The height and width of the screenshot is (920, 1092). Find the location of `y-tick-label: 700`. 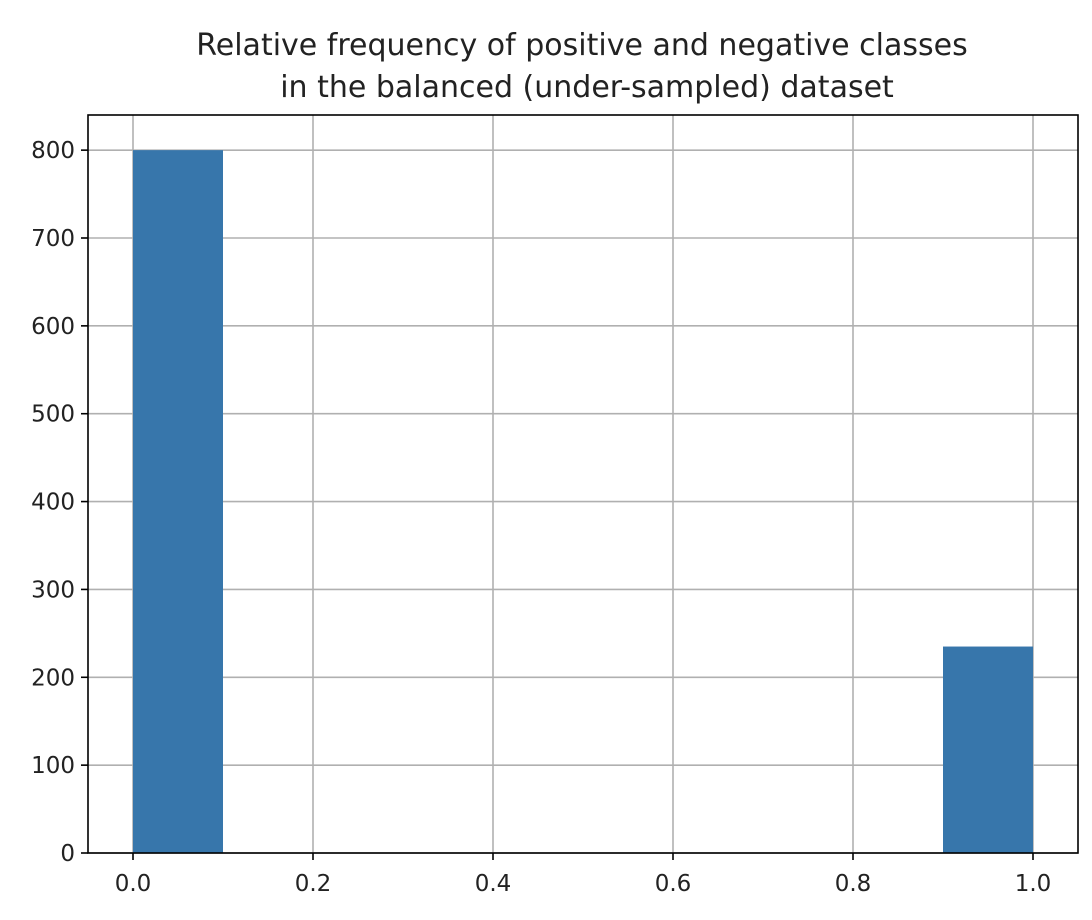

y-tick-label: 700 is located at coordinates (53, 239).